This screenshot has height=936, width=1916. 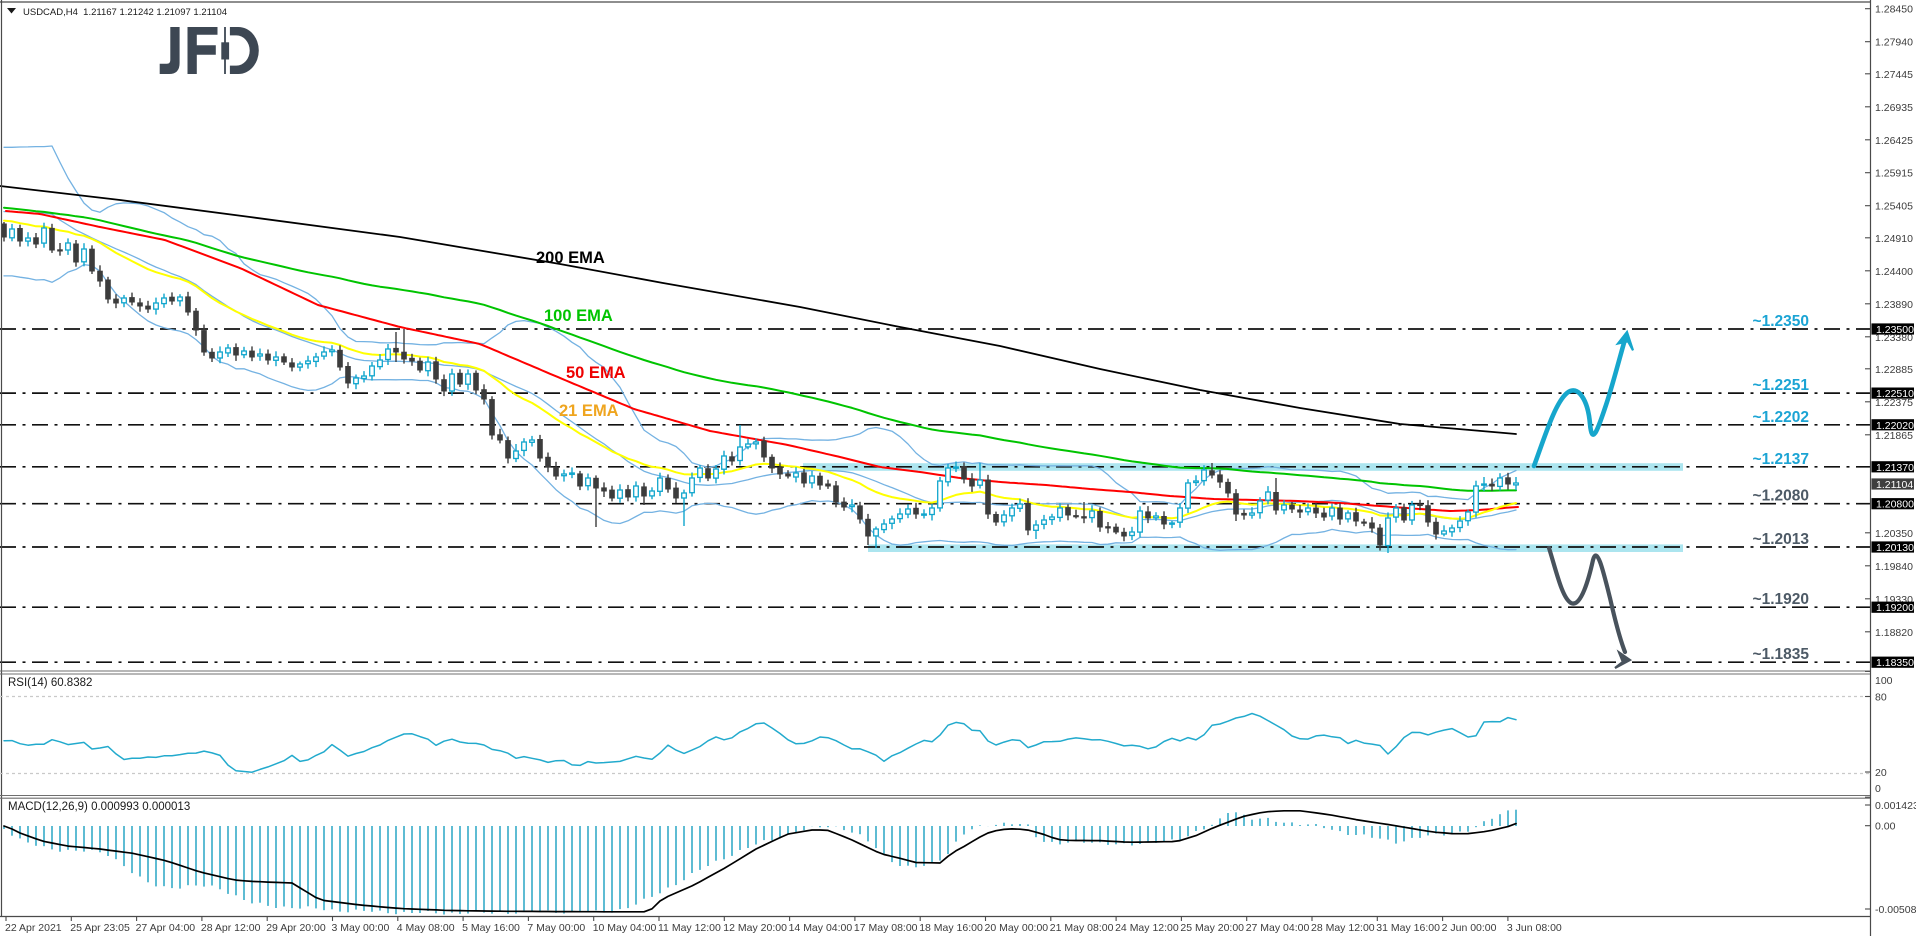 I want to click on svg-text: ~1.2013, so click(x=1781, y=539).